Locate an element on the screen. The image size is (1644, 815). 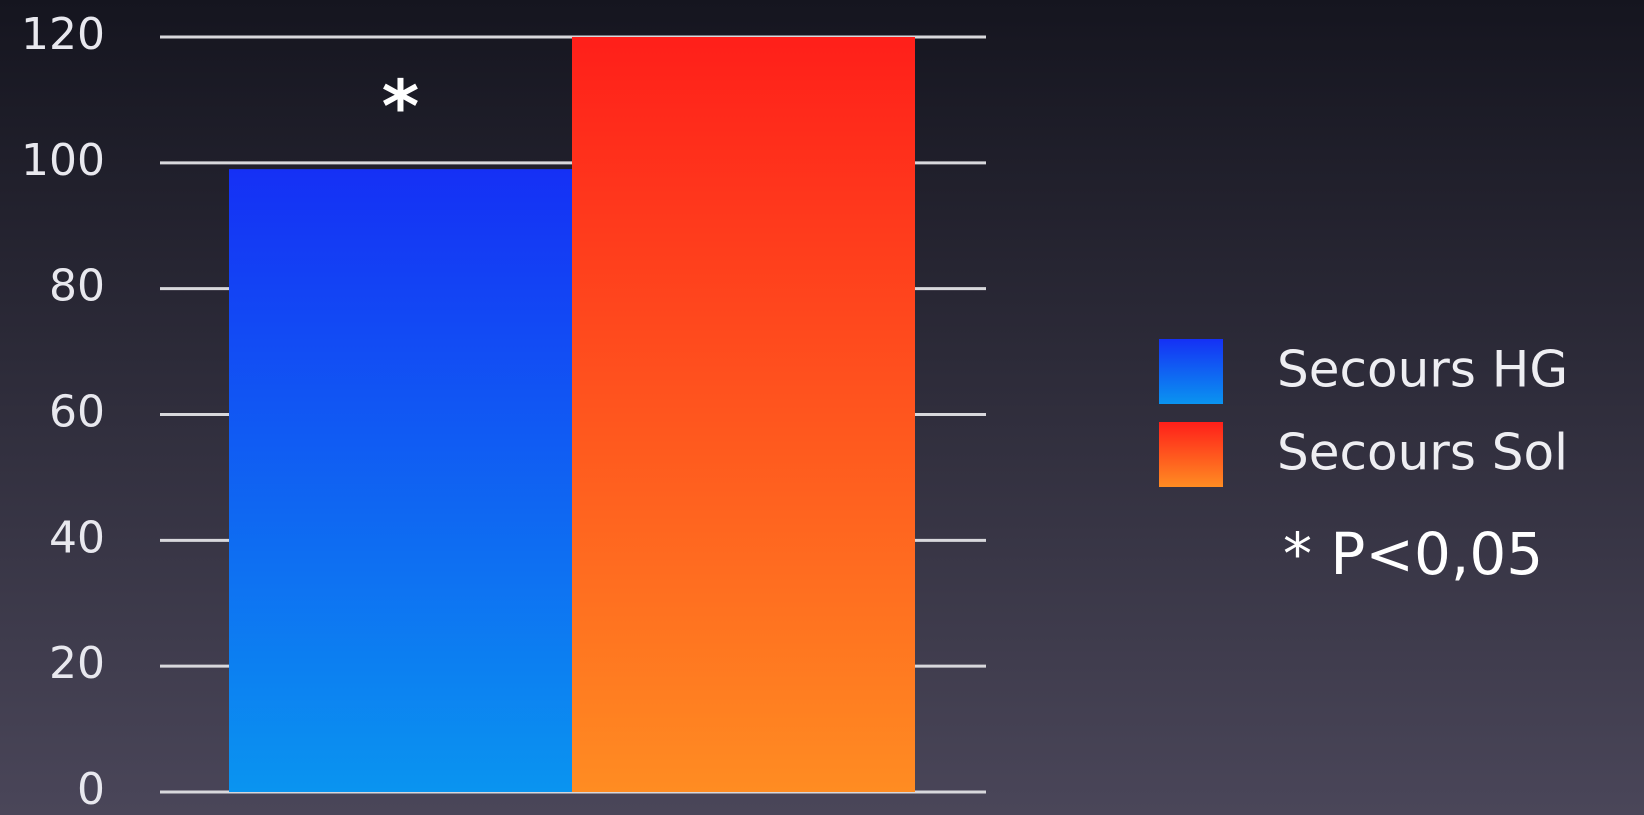
significance-star: * is located at coordinates (401, 107).